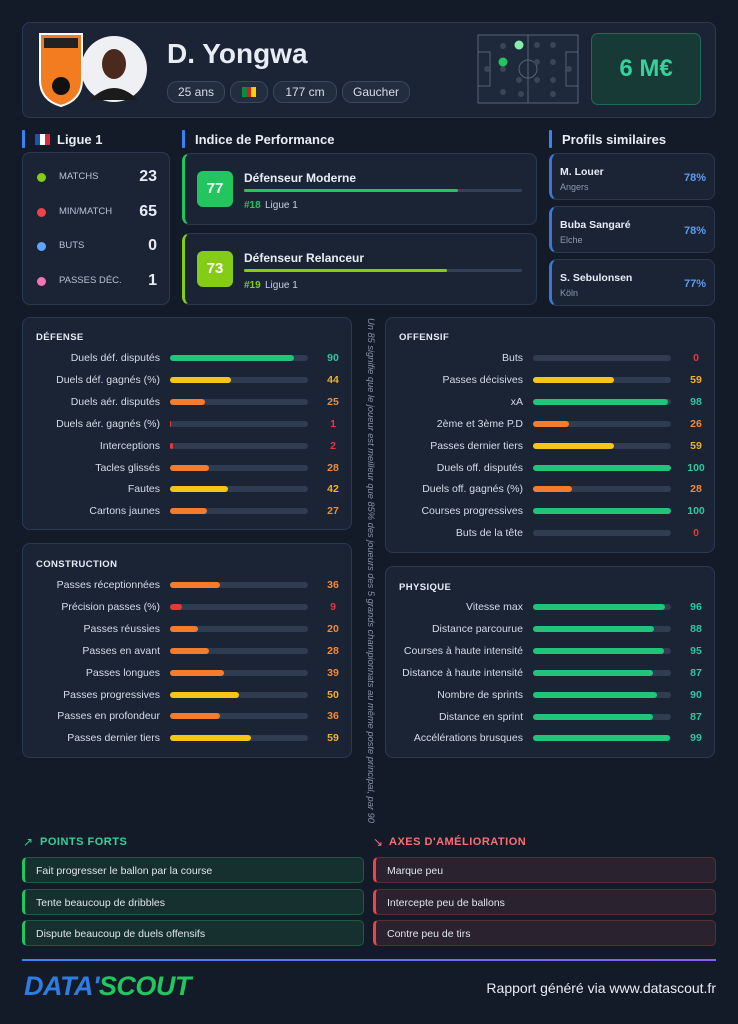 The height and width of the screenshot is (1024, 738). What do you see at coordinates (127, 467) in the screenshot?
I see `stat-row-label: Tacles glissés` at bounding box center [127, 467].